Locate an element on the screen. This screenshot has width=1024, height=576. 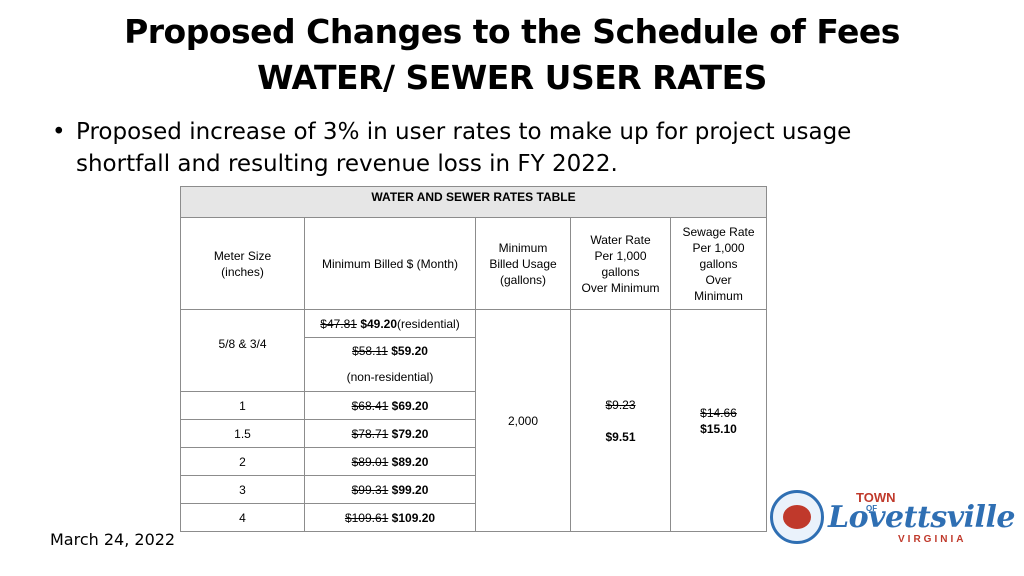
town-seal-icon is located at coordinates (797, 517).